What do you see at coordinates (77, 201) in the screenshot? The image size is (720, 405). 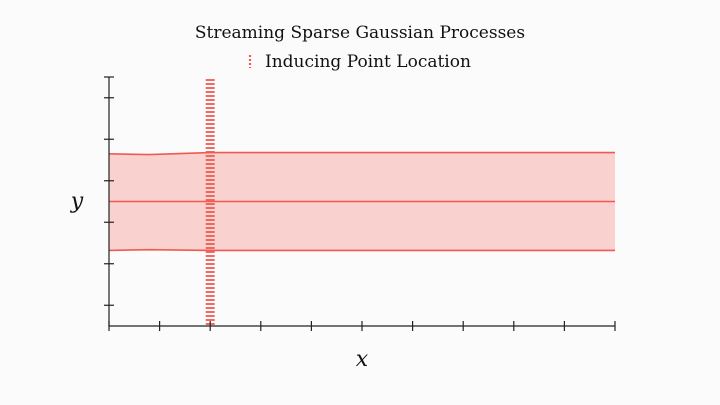 I see `y-axis-label: y` at bounding box center [77, 201].